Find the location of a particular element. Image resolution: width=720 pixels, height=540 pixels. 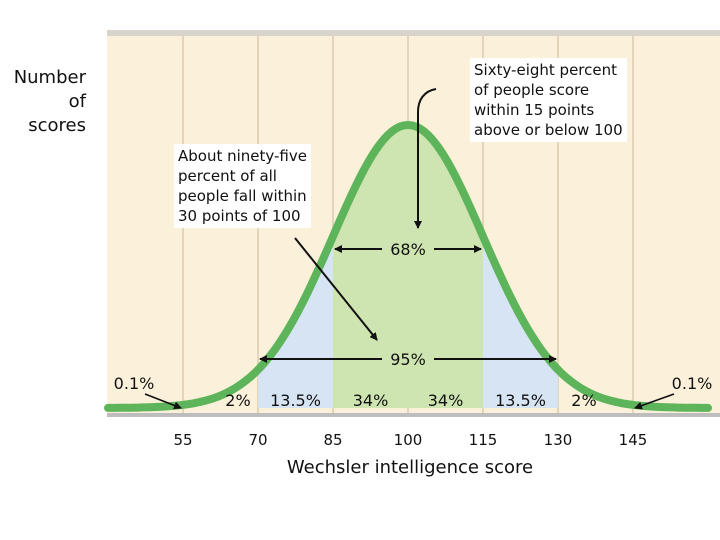

x-tick-label: 115 is located at coordinates (483, 440).